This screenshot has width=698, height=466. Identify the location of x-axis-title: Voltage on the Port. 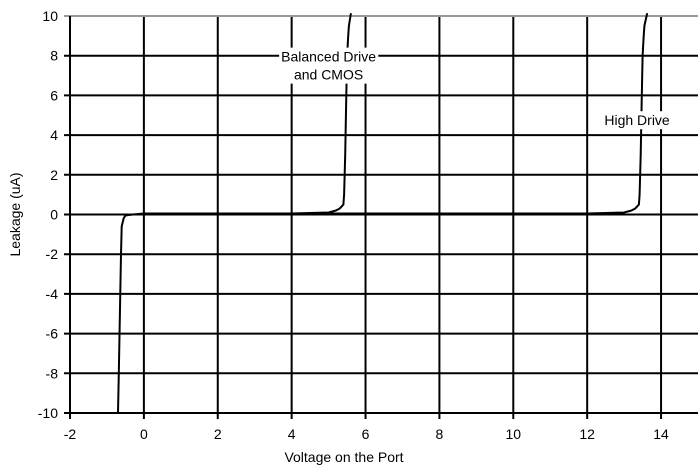
(343, 457).